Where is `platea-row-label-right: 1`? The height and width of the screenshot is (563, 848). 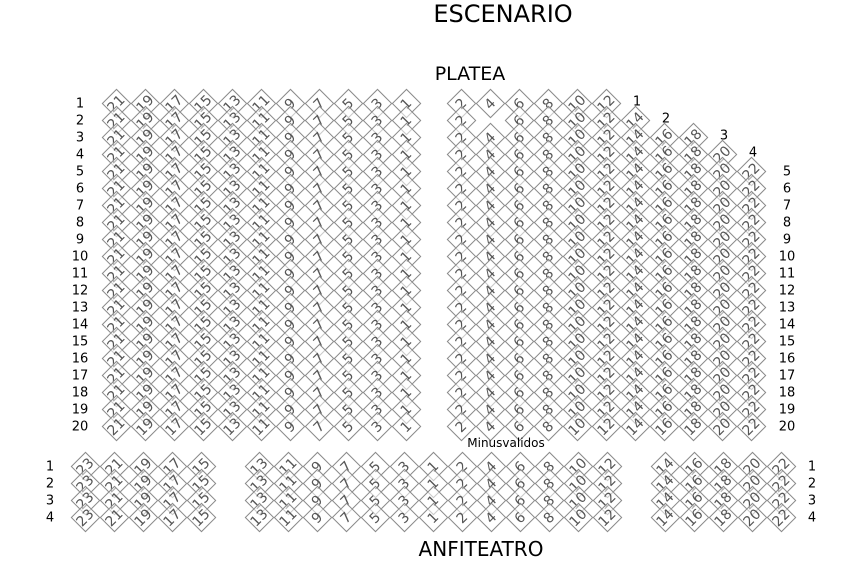
platea-row-label-right: 1 is located at coordinates (637, 102).